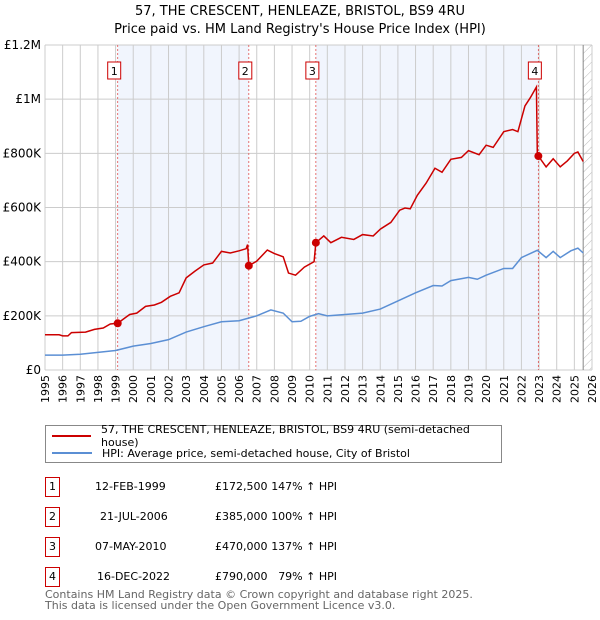 The image size is (600, 620). I want to click on y-tick-label: £1M, so click(28, 99).